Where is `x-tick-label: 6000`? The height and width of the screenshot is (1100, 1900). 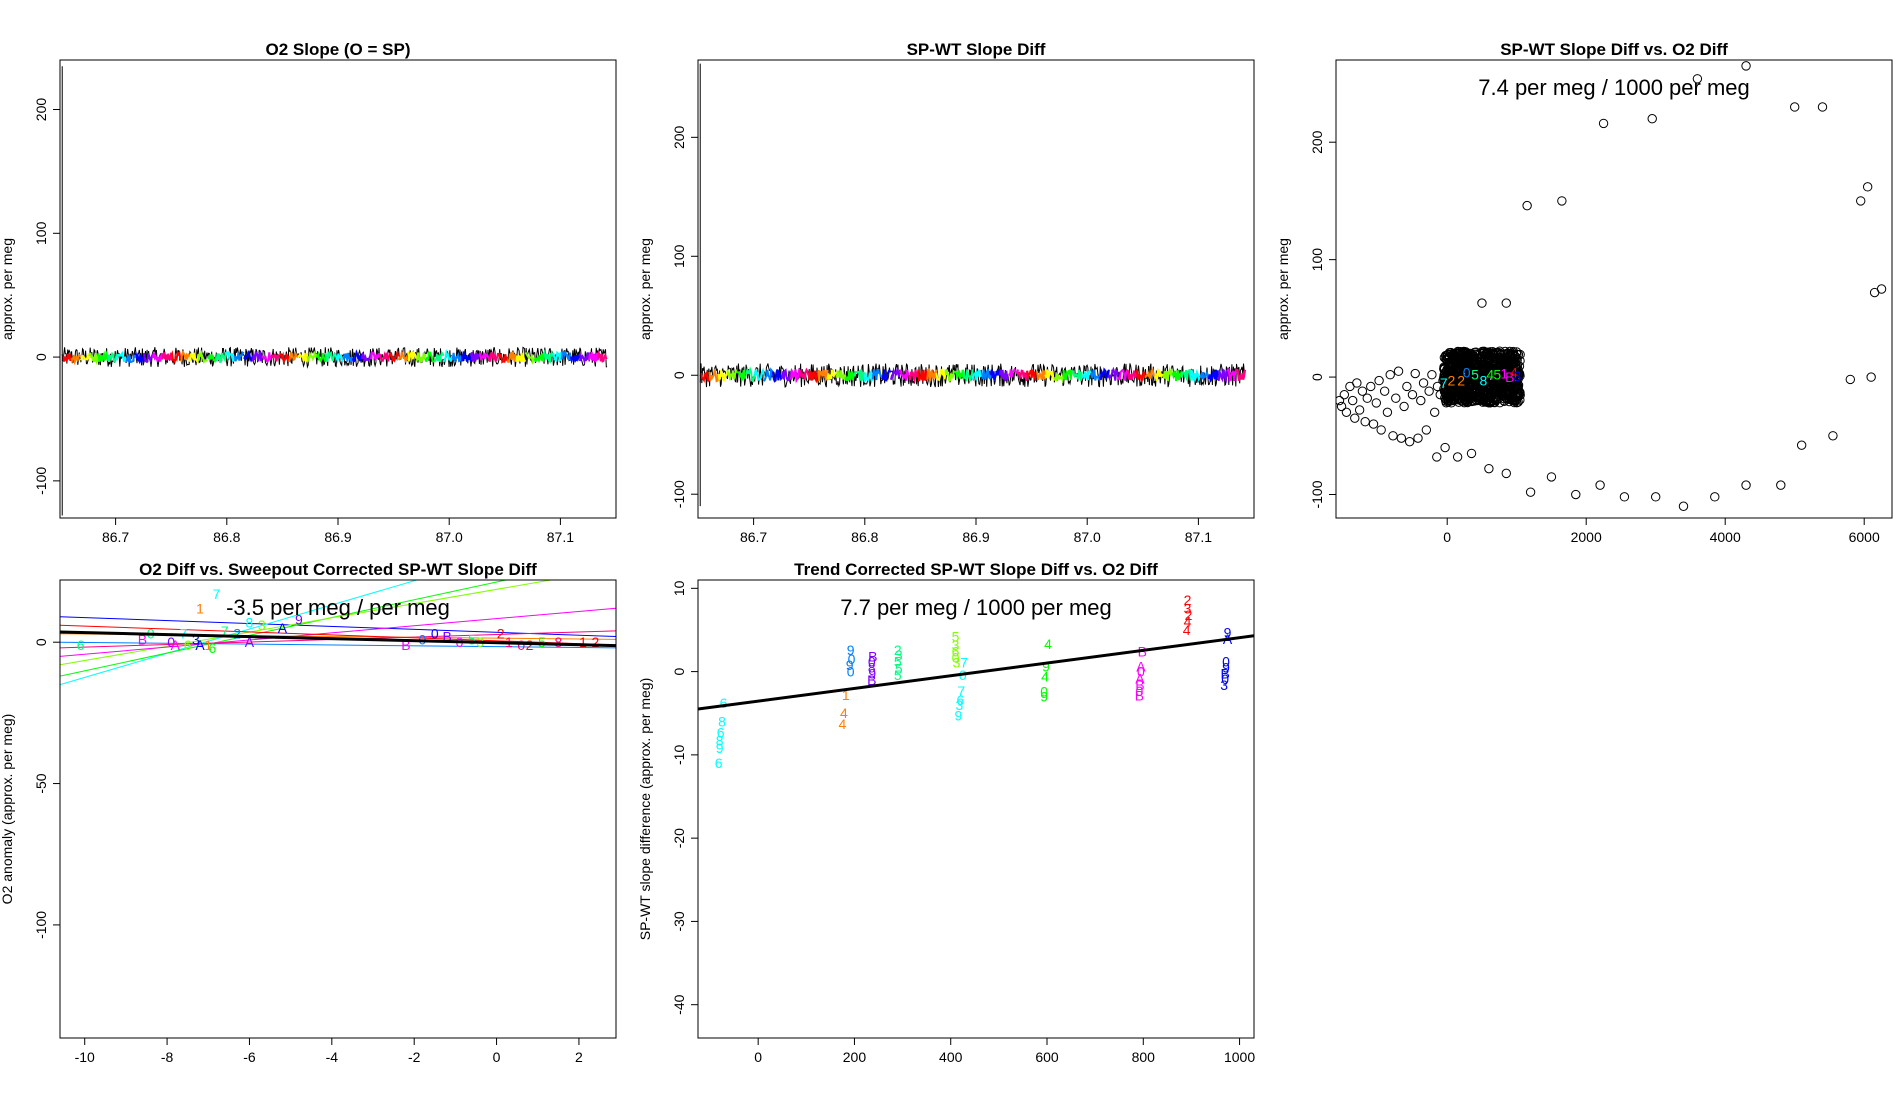
x-tick-label: 6000 is located at coordinates (1864, 537).